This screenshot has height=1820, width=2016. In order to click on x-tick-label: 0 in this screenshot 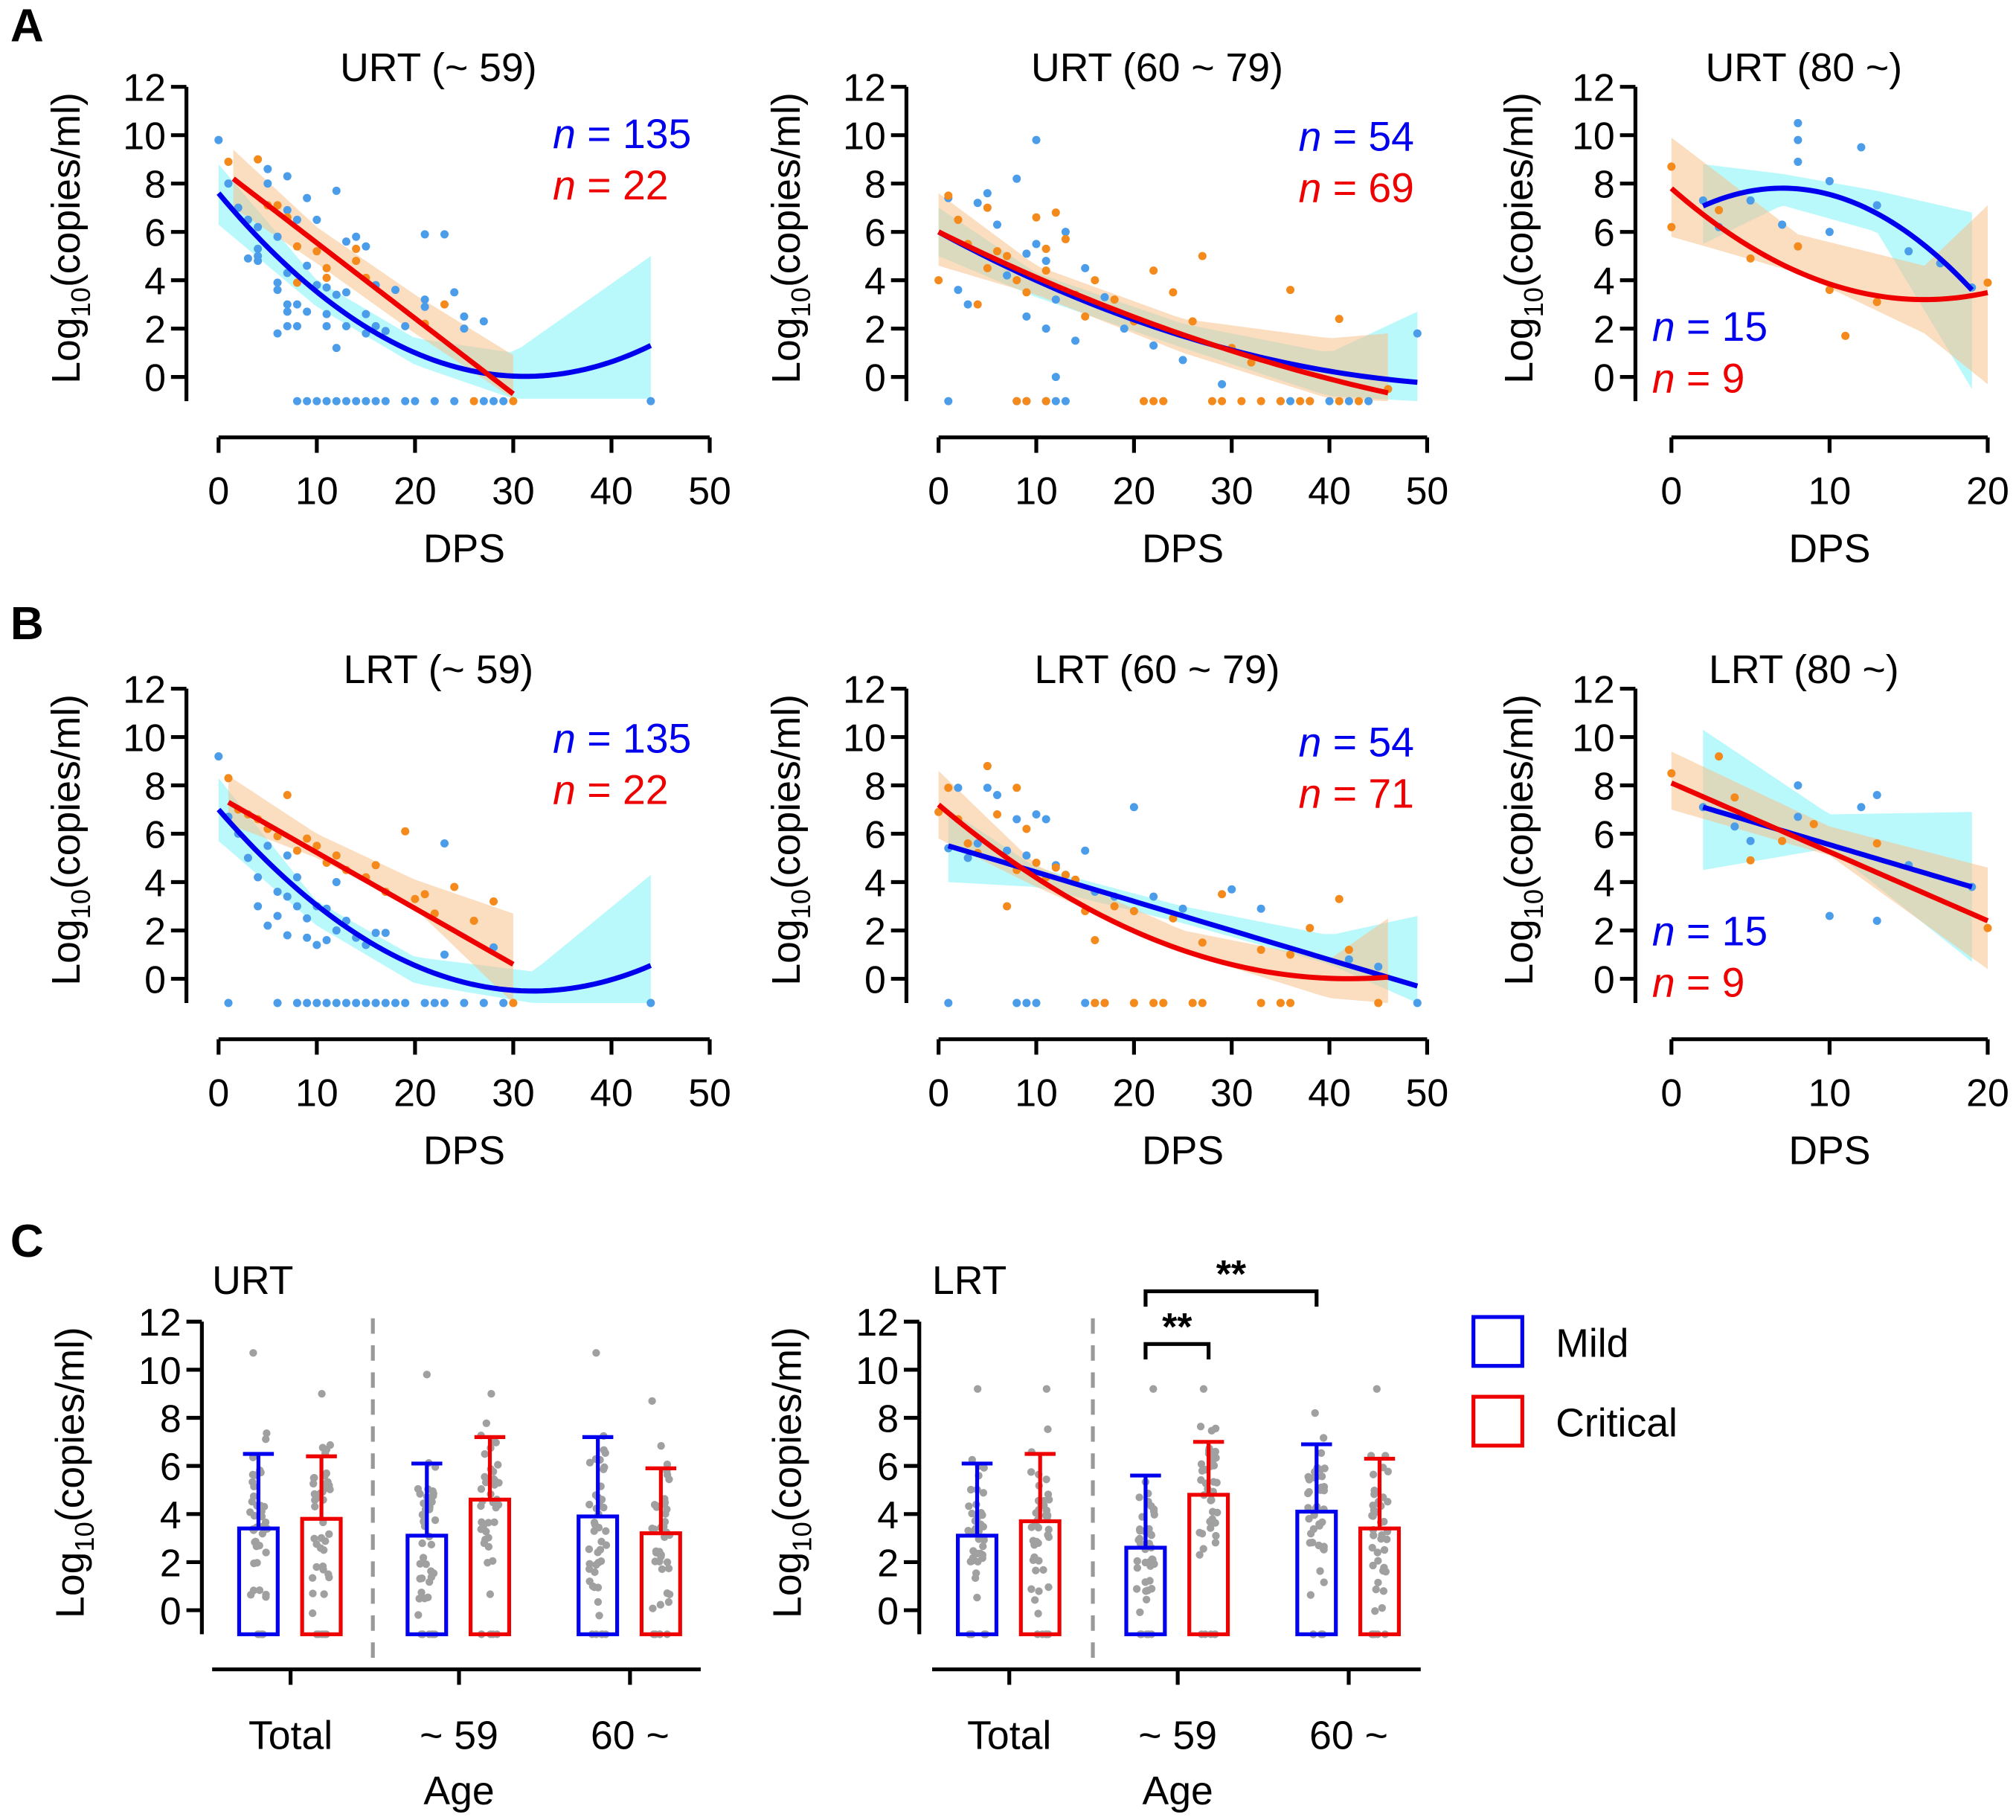, I will do `click(939, 491)`.